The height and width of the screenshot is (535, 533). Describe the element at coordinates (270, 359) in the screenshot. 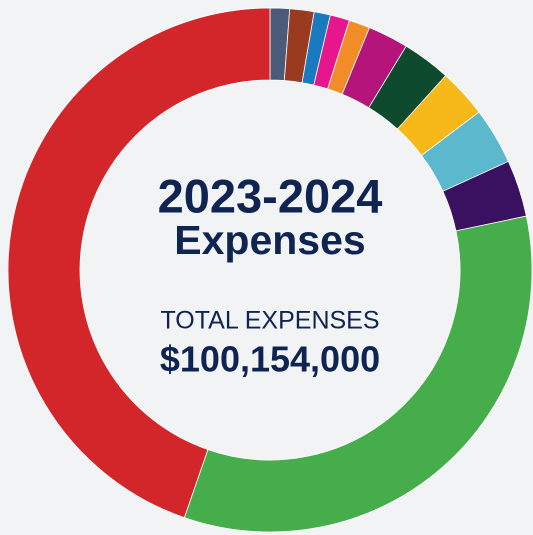

I see `annotation: $100,154,000` at that location.